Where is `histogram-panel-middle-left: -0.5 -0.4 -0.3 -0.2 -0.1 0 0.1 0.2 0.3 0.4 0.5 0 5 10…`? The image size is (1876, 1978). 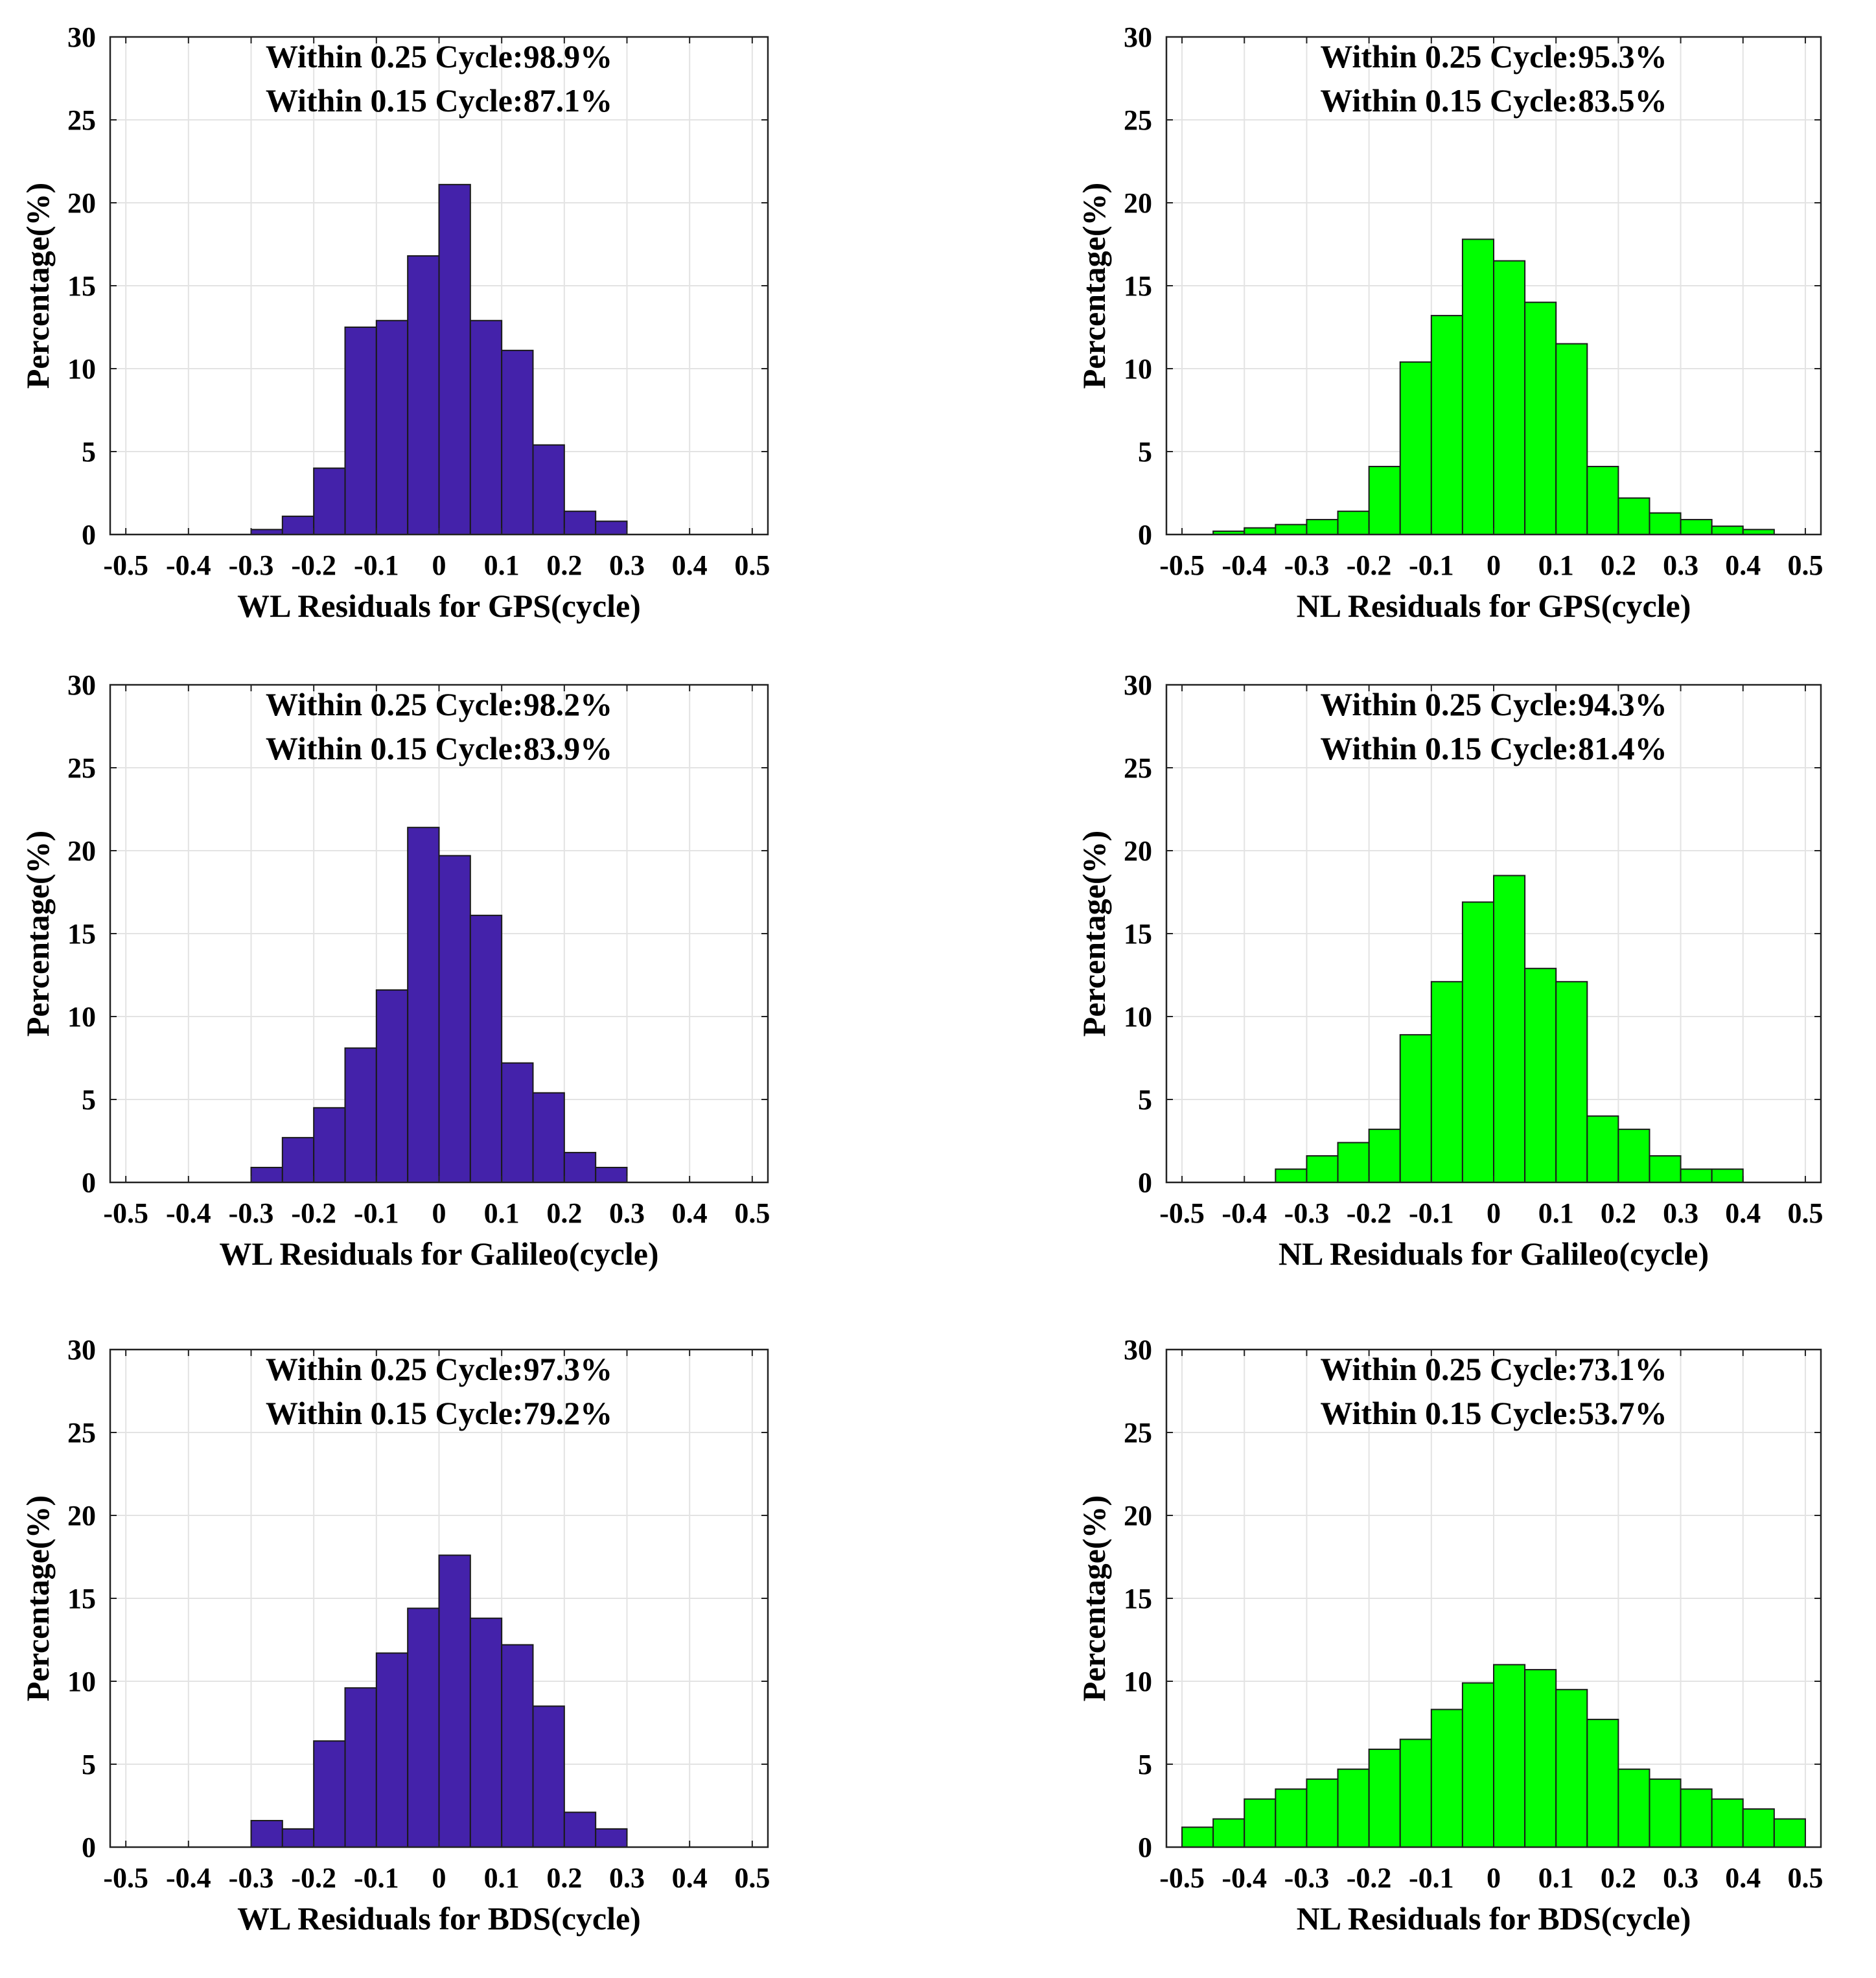
histogram-panel-middle-left: -0.5 -0.4 -0.3 -0.2 -0.1 0 0.1 0.2 0.3 0.4 0.5 0 5 10… is located at coordinates (394, 970).